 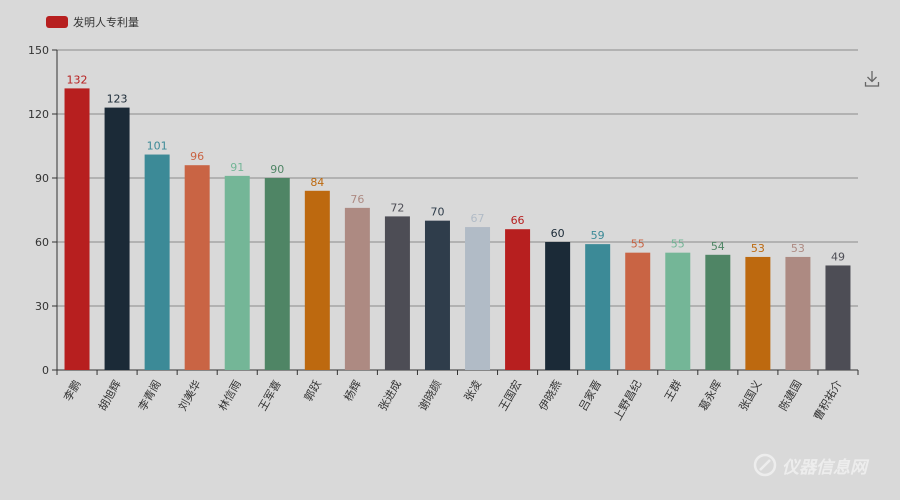 What do you see at coordinates (38, 114) in the screenshot?
I see `y-tick-label: 120` at bounding box center [38, 114].